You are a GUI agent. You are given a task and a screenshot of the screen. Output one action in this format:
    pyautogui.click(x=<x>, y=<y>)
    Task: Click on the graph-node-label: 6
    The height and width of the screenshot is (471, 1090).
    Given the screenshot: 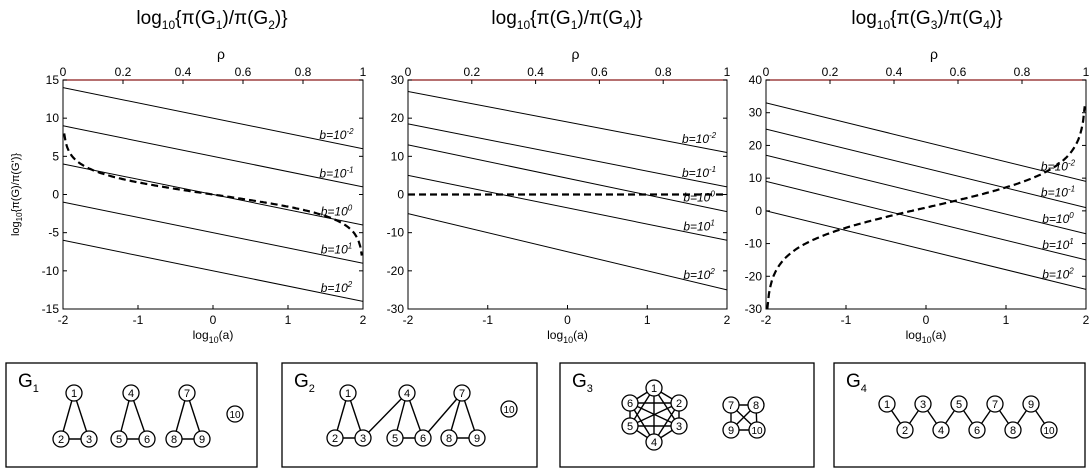 What is the action you would take?
    pyautogui.click(x=423, y=439)
    